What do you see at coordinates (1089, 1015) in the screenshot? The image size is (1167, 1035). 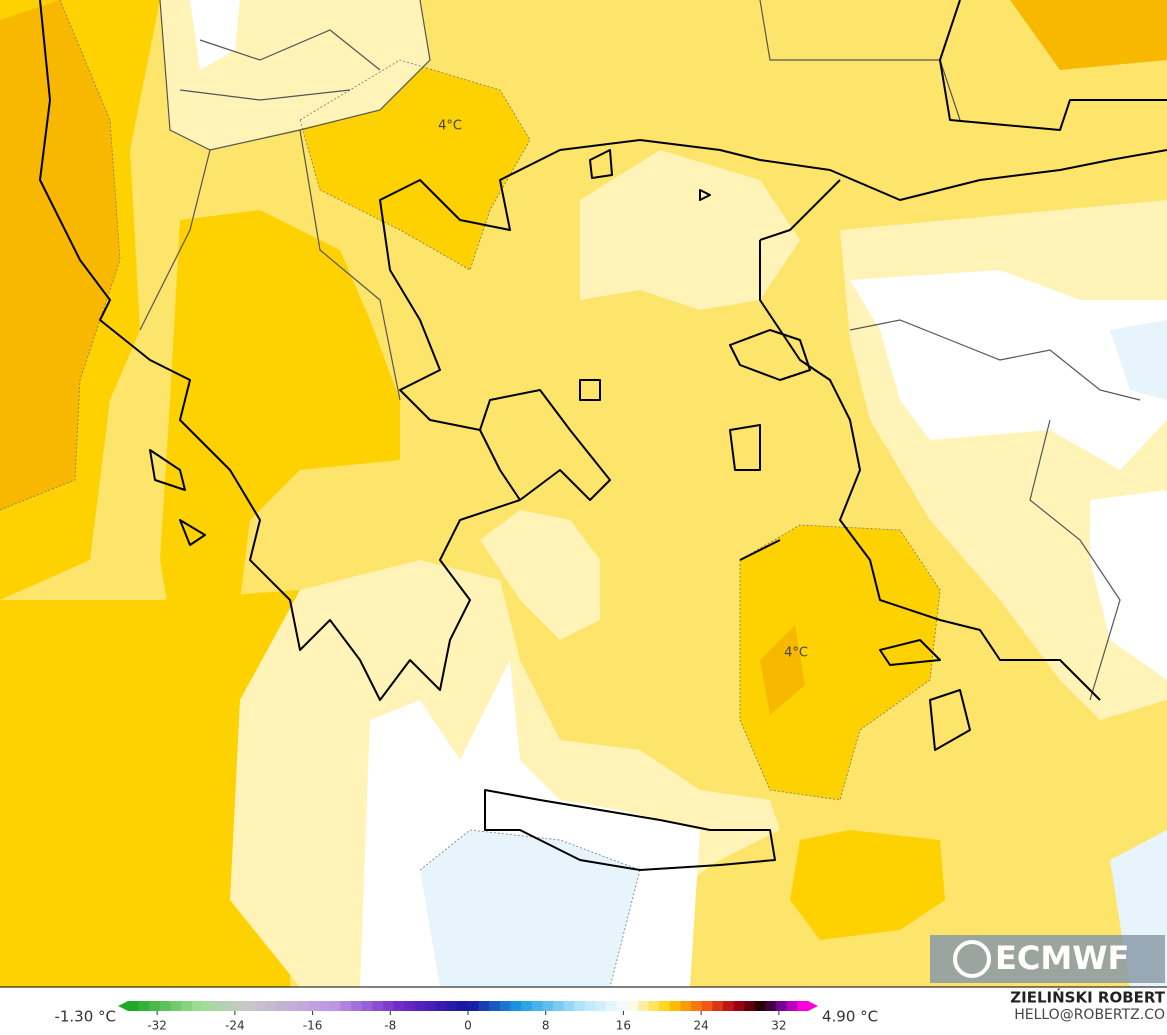 I see `contact: HELLO@ROBERTZ.CO` at bounding box center [1089, 1015].